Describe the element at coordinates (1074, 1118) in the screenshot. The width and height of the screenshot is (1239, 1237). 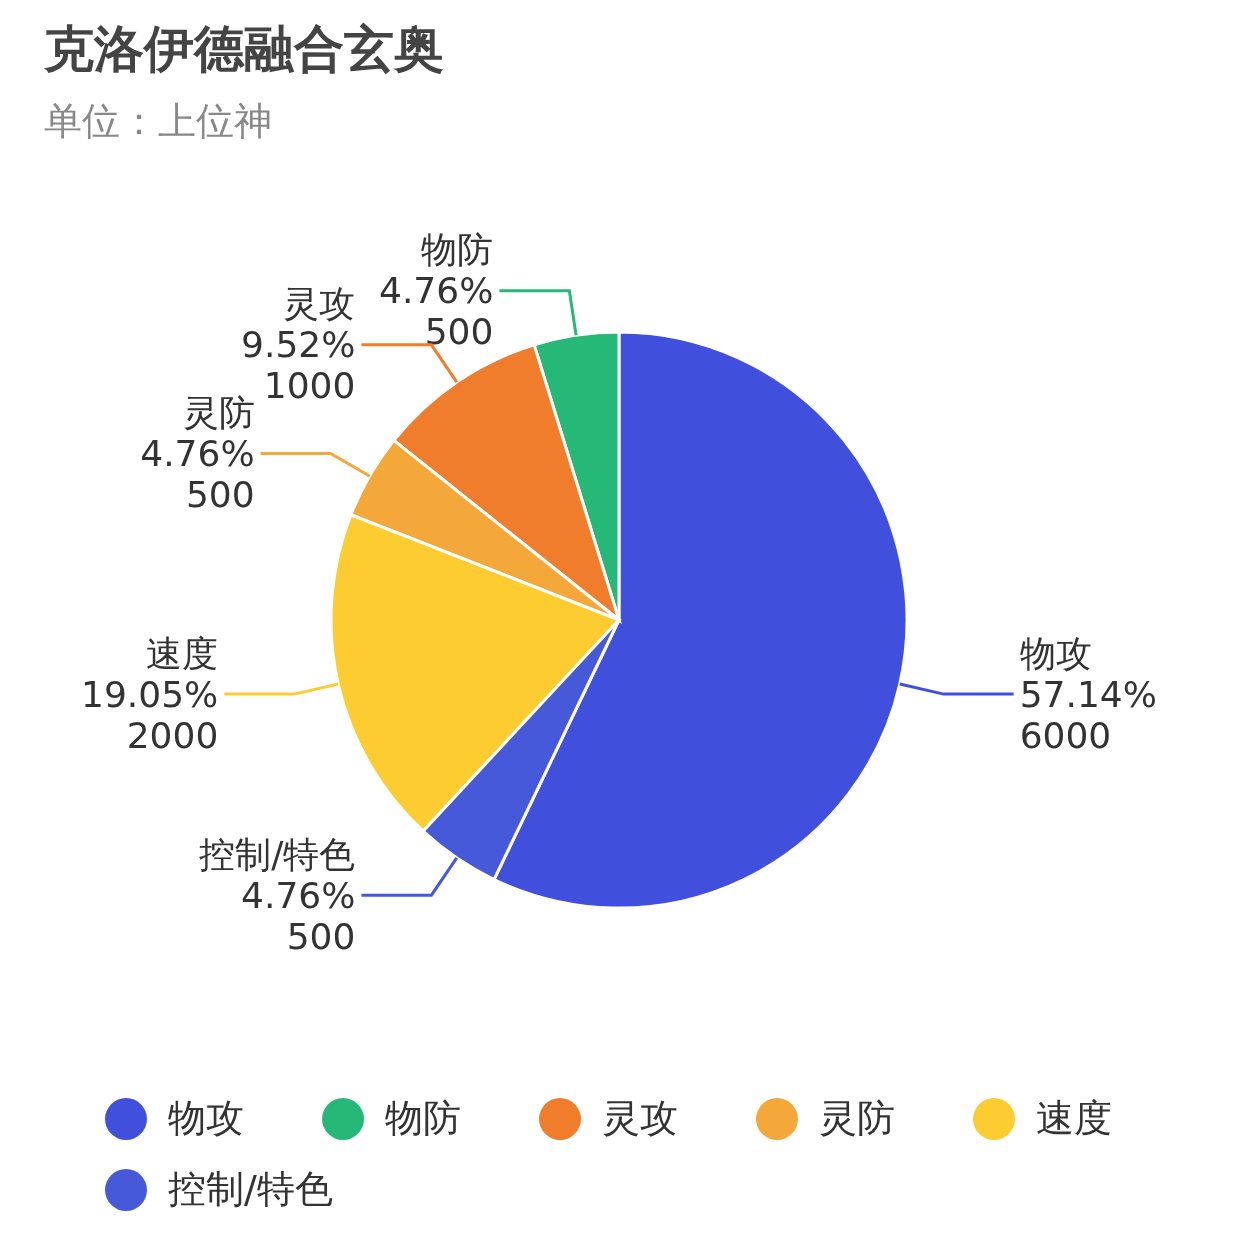
I see `legend-label: 速度` at that location.